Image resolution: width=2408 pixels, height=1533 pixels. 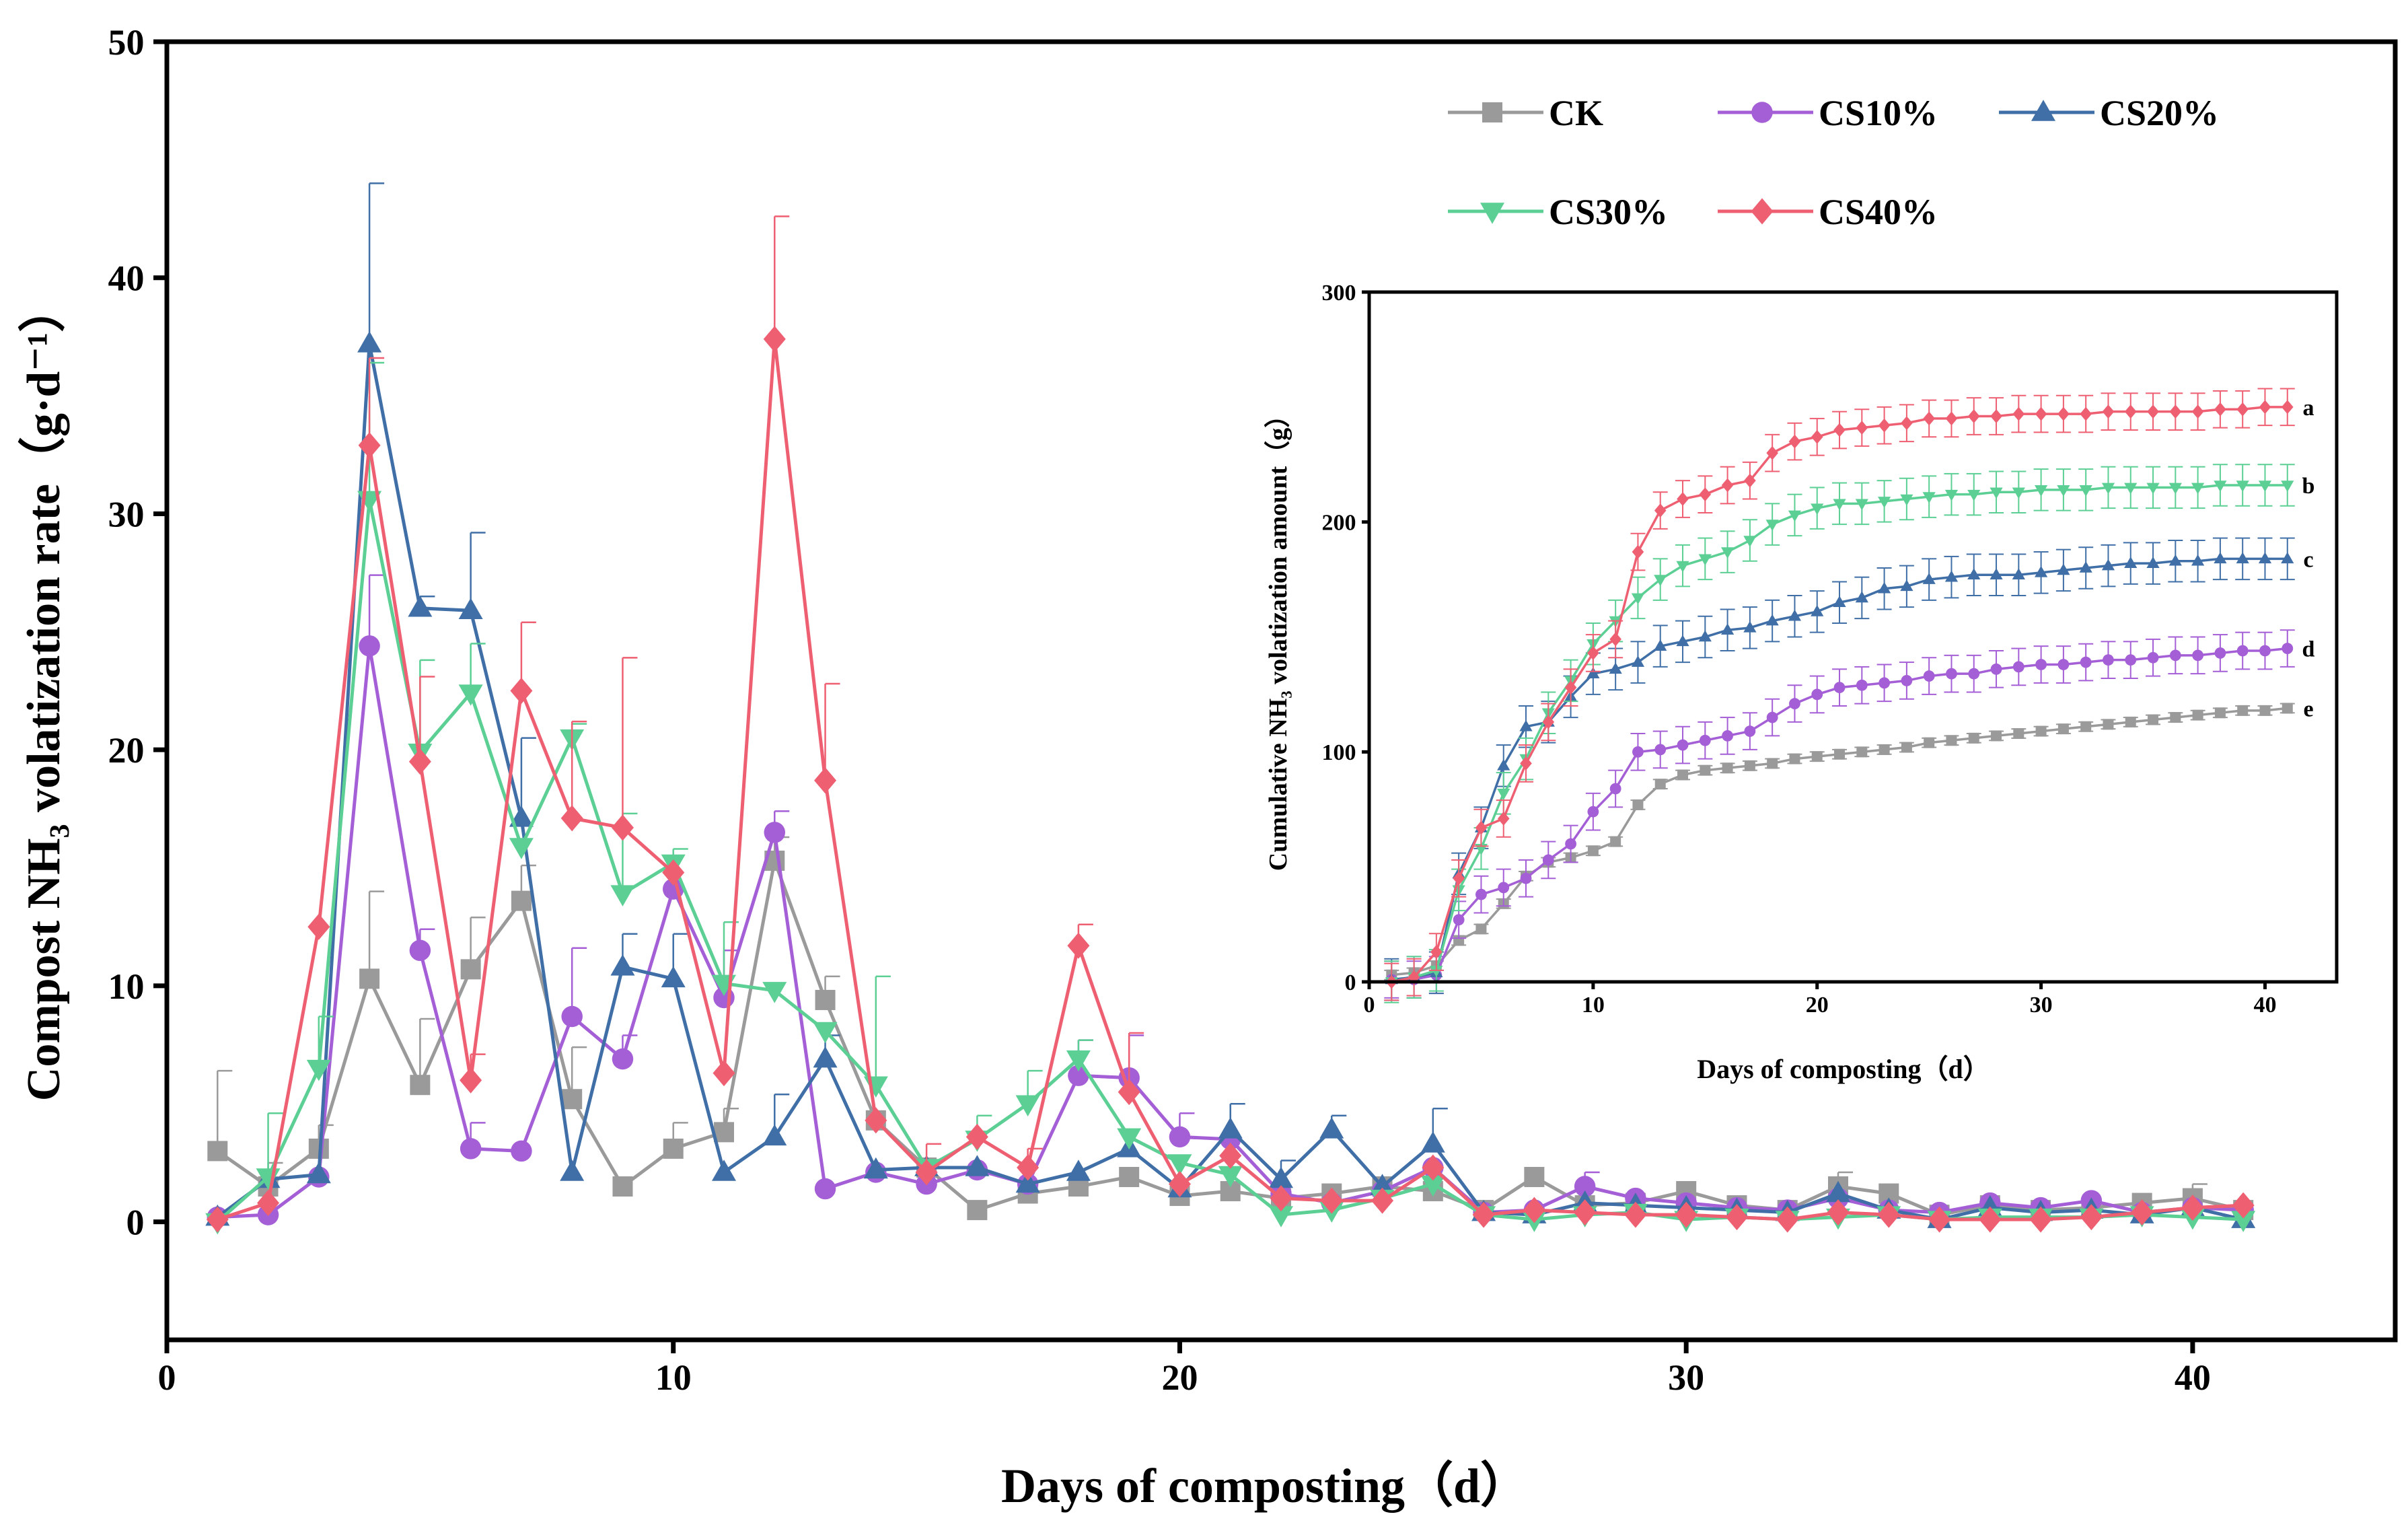 I want to click on y-tick-label: 10, so click(x=127, y=986).